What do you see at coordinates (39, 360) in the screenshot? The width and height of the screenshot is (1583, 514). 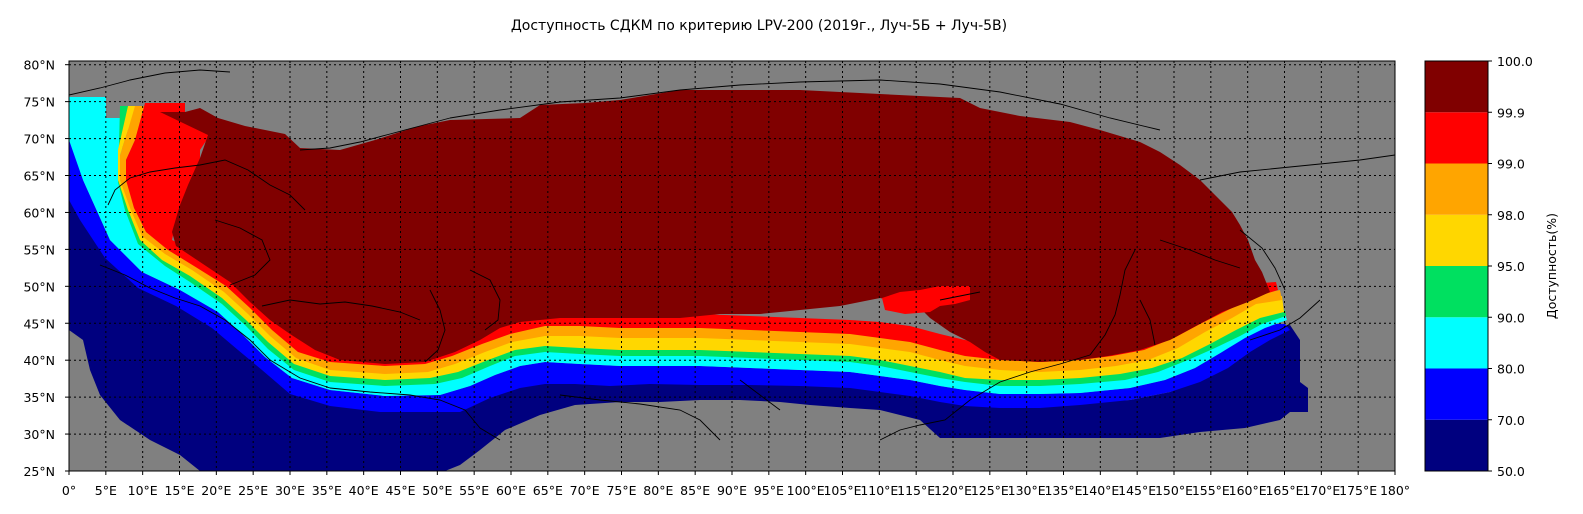 I see `y-tick-label: 40°N` at bounding box center [39, 360].